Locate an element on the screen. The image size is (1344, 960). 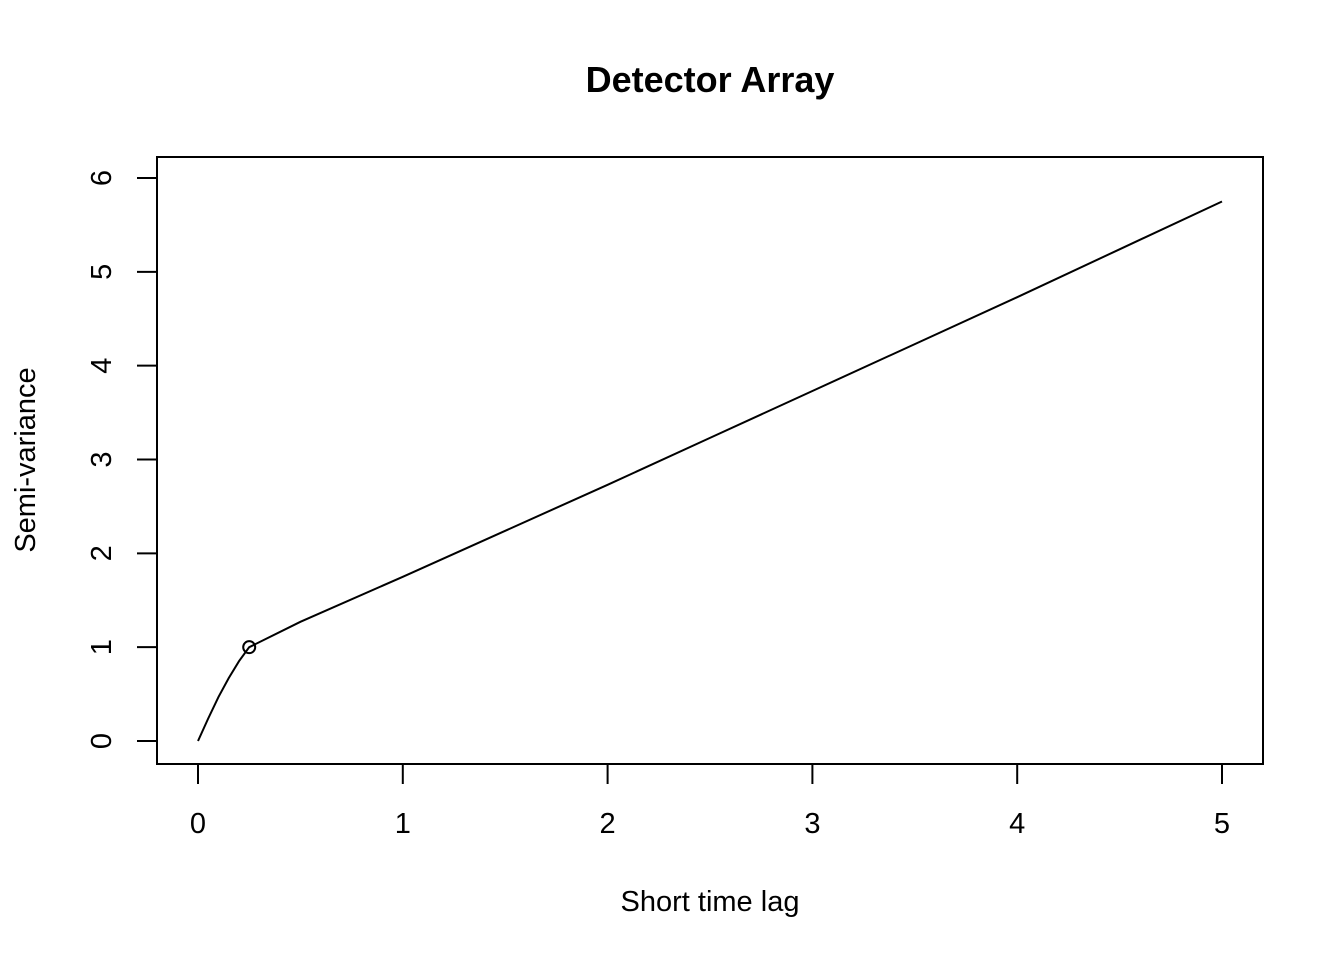
y-tick-label: 1 is located at coordinates (102, 647).